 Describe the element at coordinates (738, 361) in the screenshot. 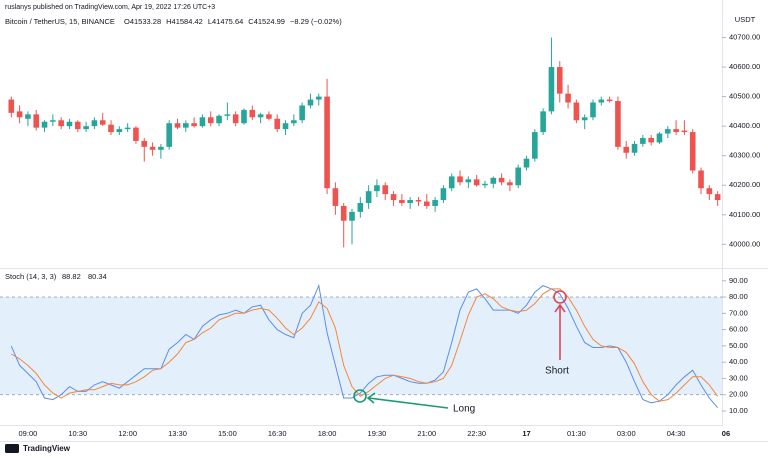

I see `y-tick-label: 40.00` at that location.